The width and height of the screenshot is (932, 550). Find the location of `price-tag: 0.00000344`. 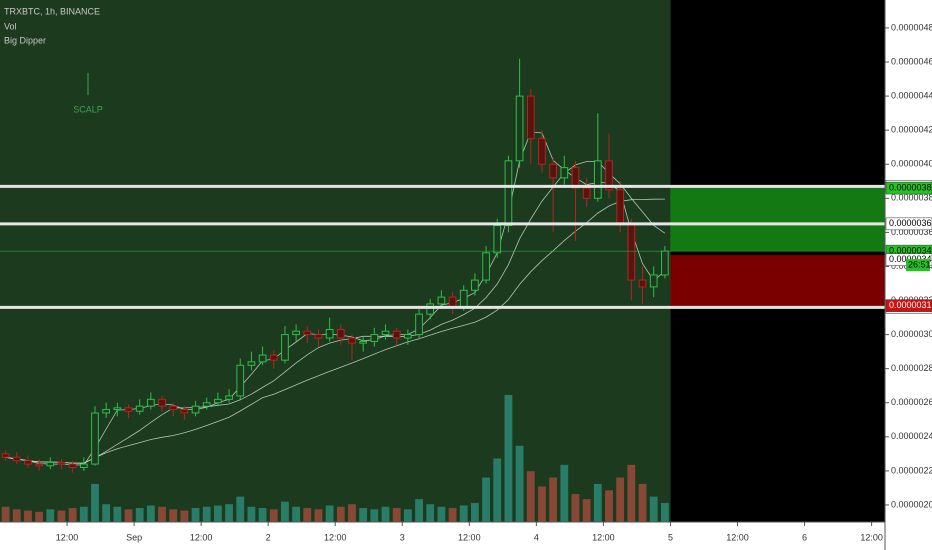

price-tag: 0.00000344 is located at coordinates (910, 259).